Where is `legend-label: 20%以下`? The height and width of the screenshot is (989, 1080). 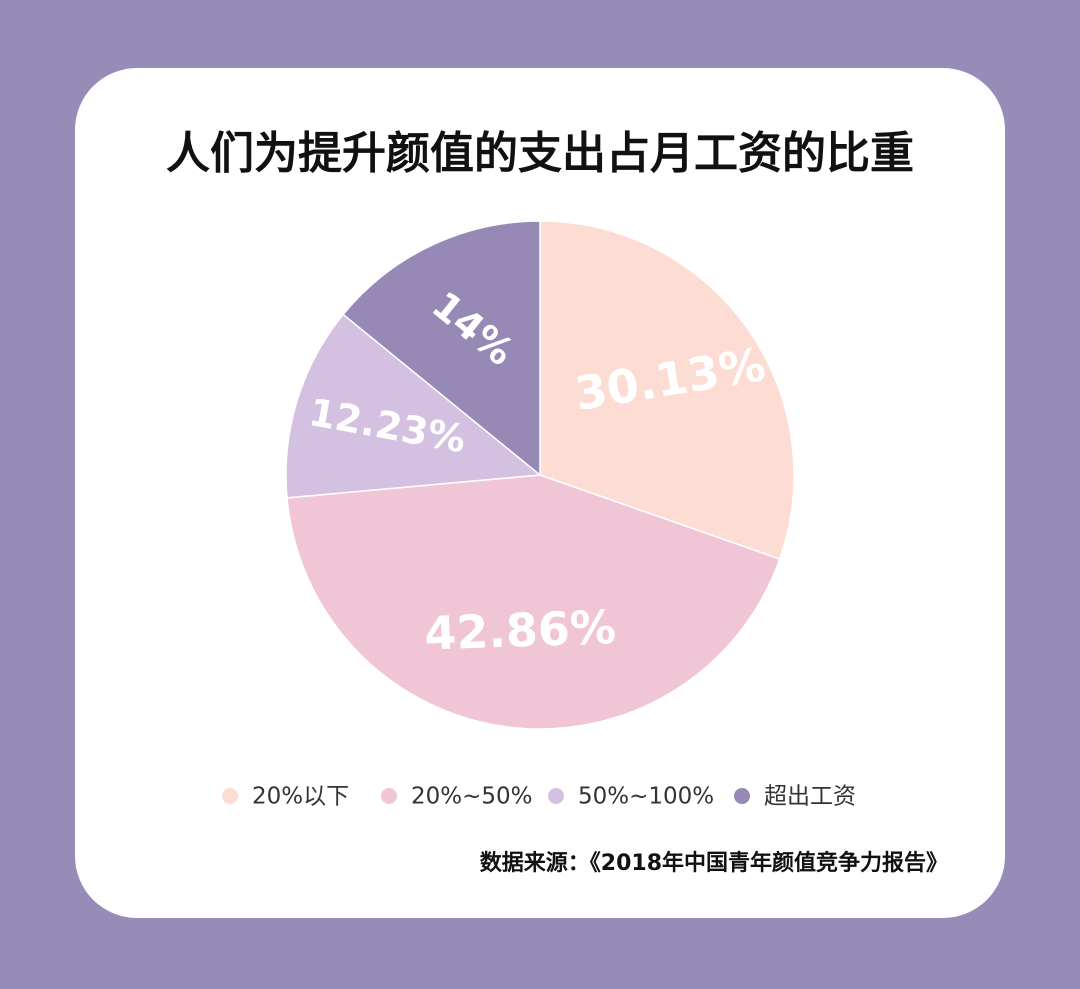 legend-label: 20%以下 is located at coordinates (300, 797).